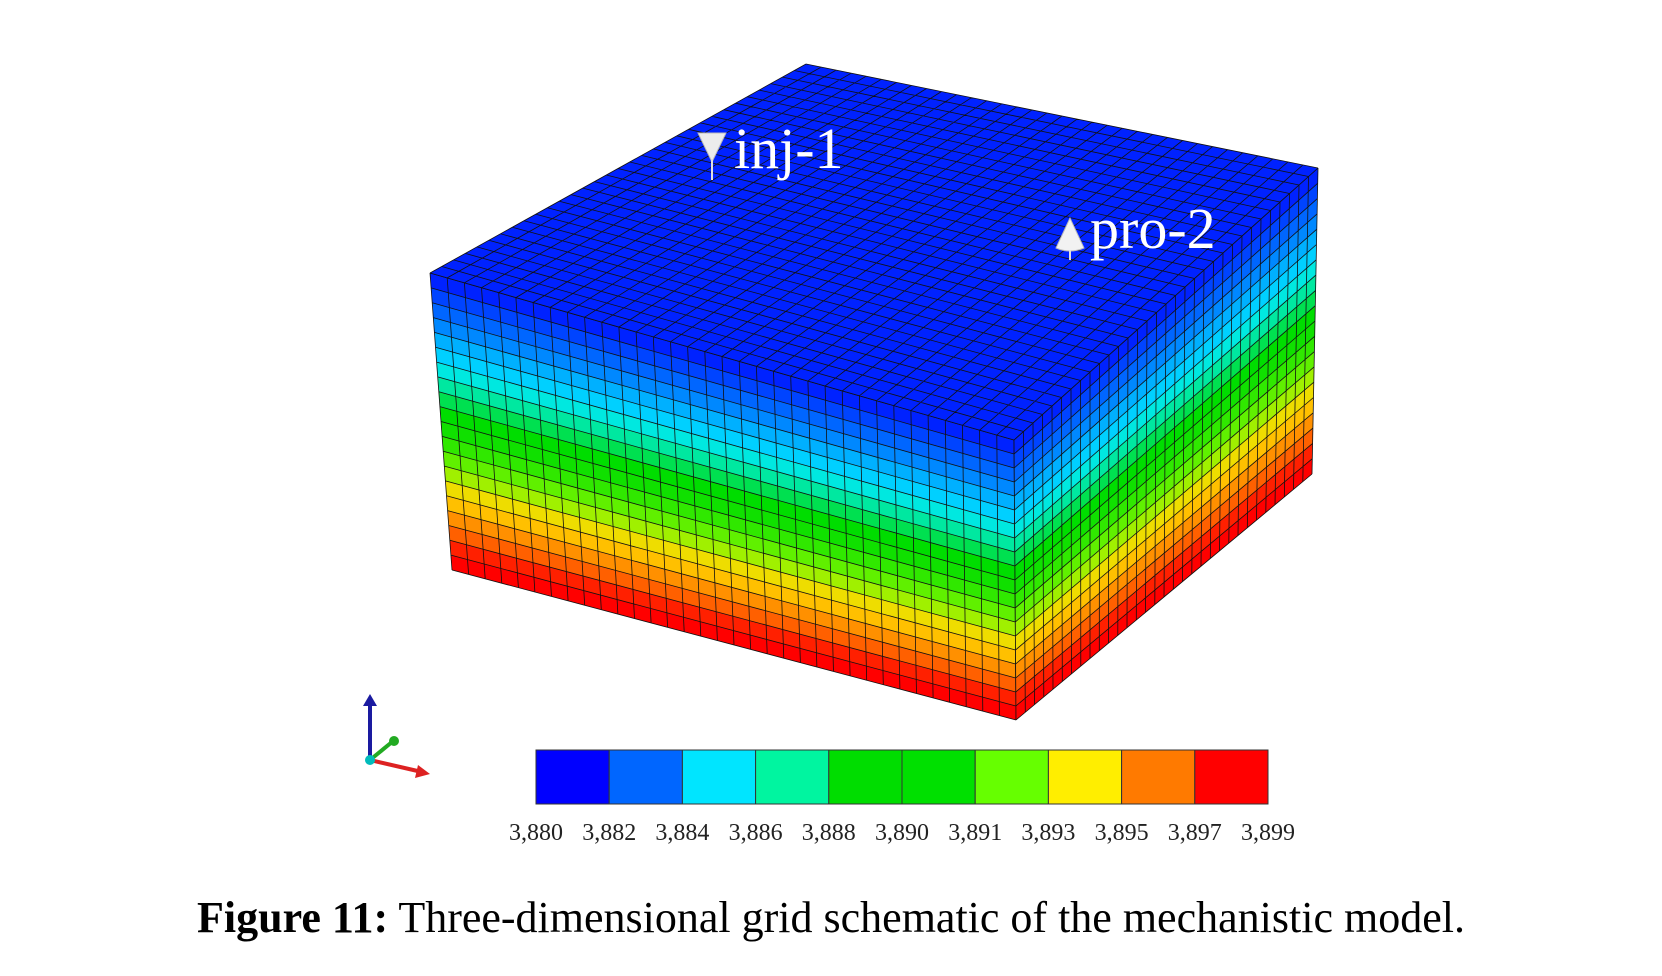 The height and width of the screenshot is (976, 1662). What do you see at coordinates (394, 741) in the screenshot?
I see `y-axis-tip` at bounding box center [394, 741].